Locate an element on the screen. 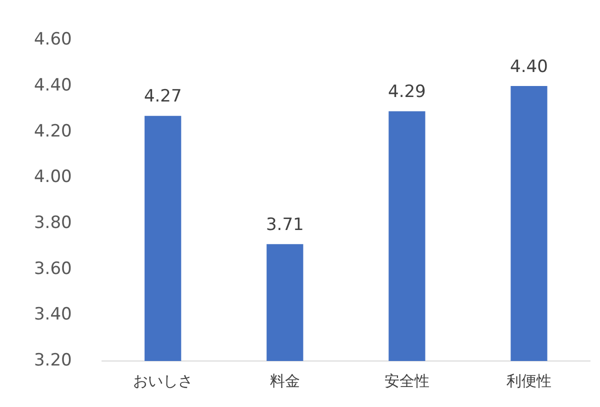 The height and width of the screenshot is (407, 600). data-label: 4.27 is located at coordinates (163, 96).